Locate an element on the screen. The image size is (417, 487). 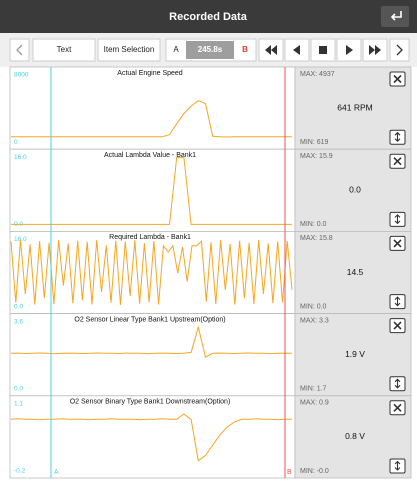
playback-buttons is located at coordinates (334, 50).